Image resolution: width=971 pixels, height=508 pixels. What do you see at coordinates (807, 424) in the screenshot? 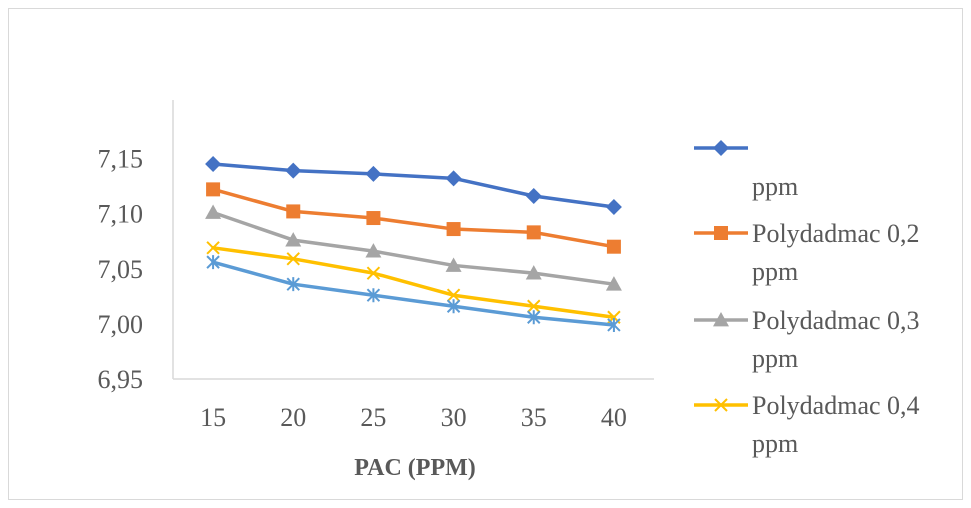
I see `legend-entry: Polydadmac 0,4 ppm` at bounding box center [807, 424].